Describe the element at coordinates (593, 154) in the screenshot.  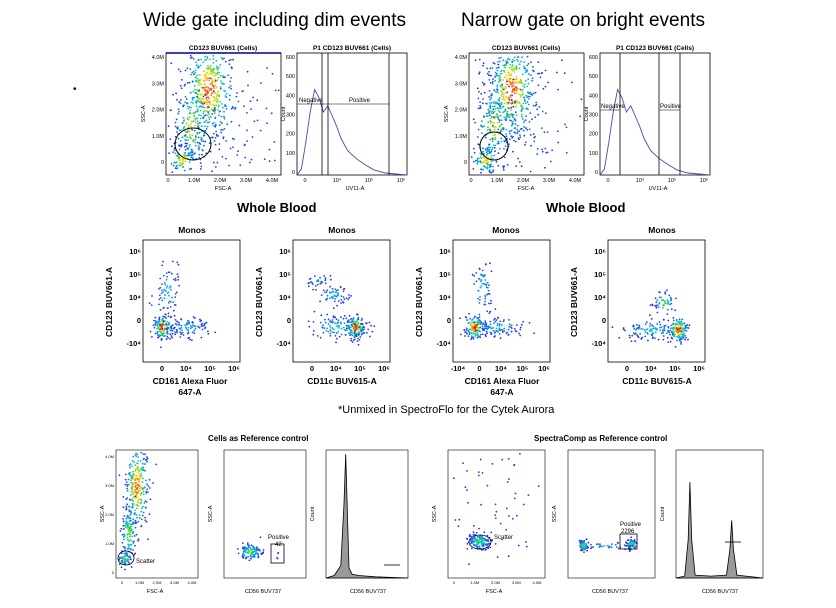
I see `chart-3-ytick: 100` at that location.